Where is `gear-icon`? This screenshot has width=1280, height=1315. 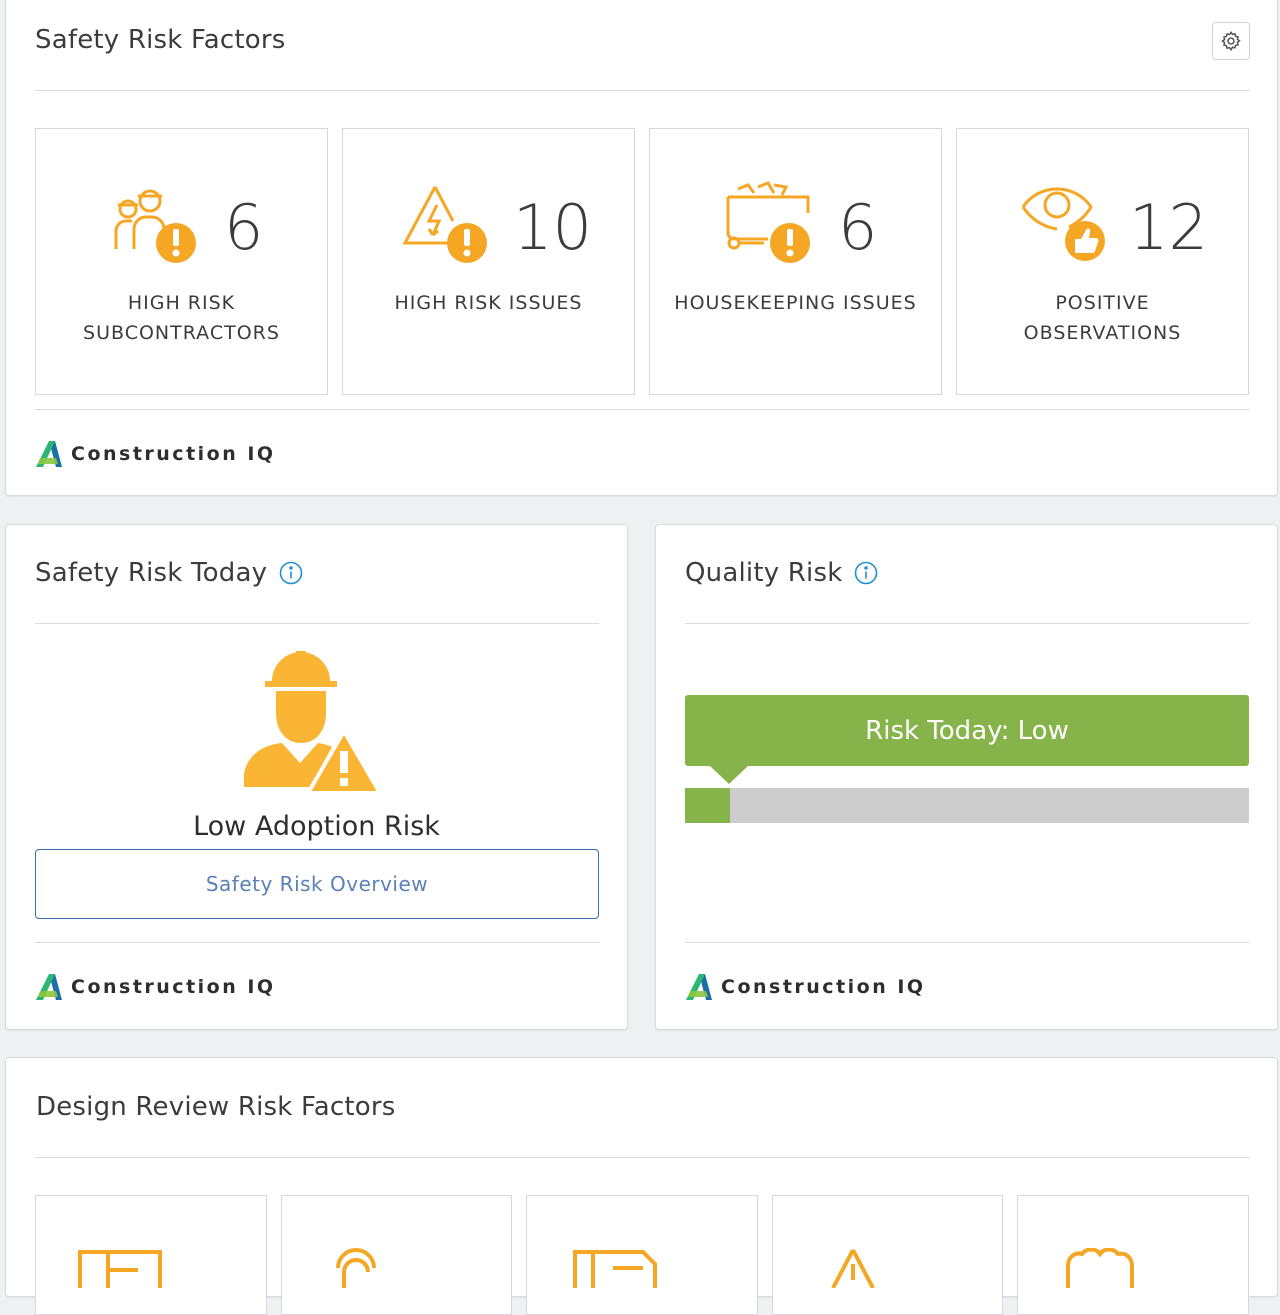 gear-icon is located at coordinates (1231, 41).